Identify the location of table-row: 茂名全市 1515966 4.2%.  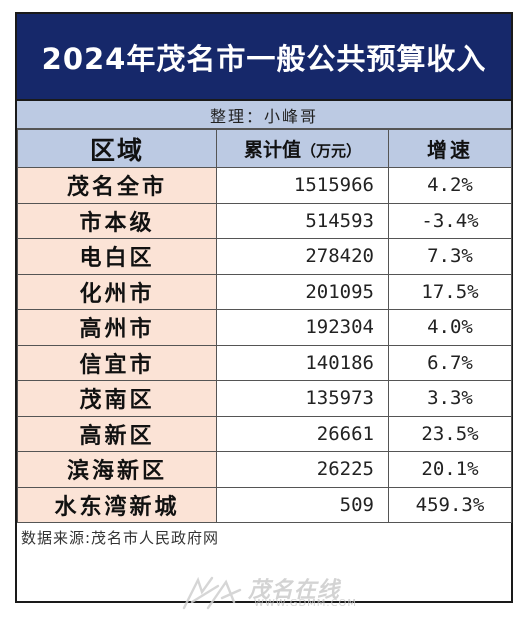
(264, 185).